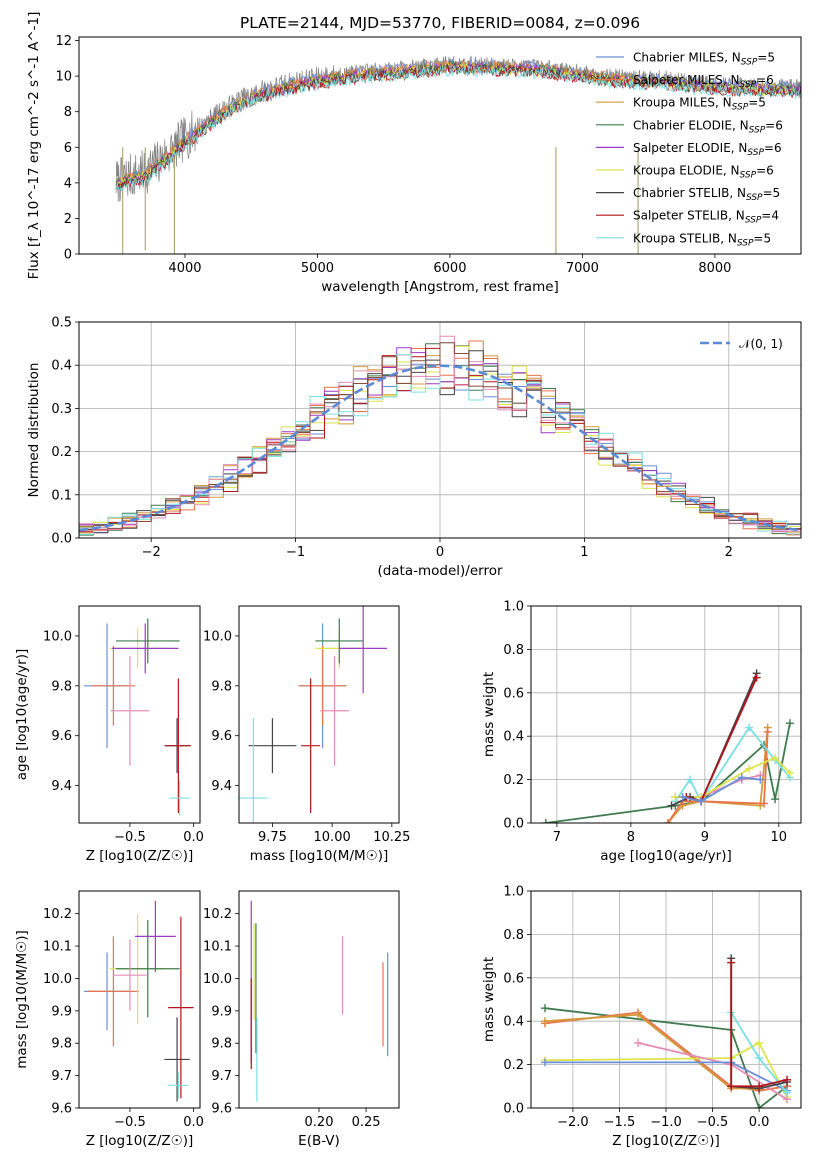 The height and width of the screenshot is (1170, 819). Describe the element at coordinates (61, 1011) in the screenshot. I see `y-tick-label: 9.9` at that location.